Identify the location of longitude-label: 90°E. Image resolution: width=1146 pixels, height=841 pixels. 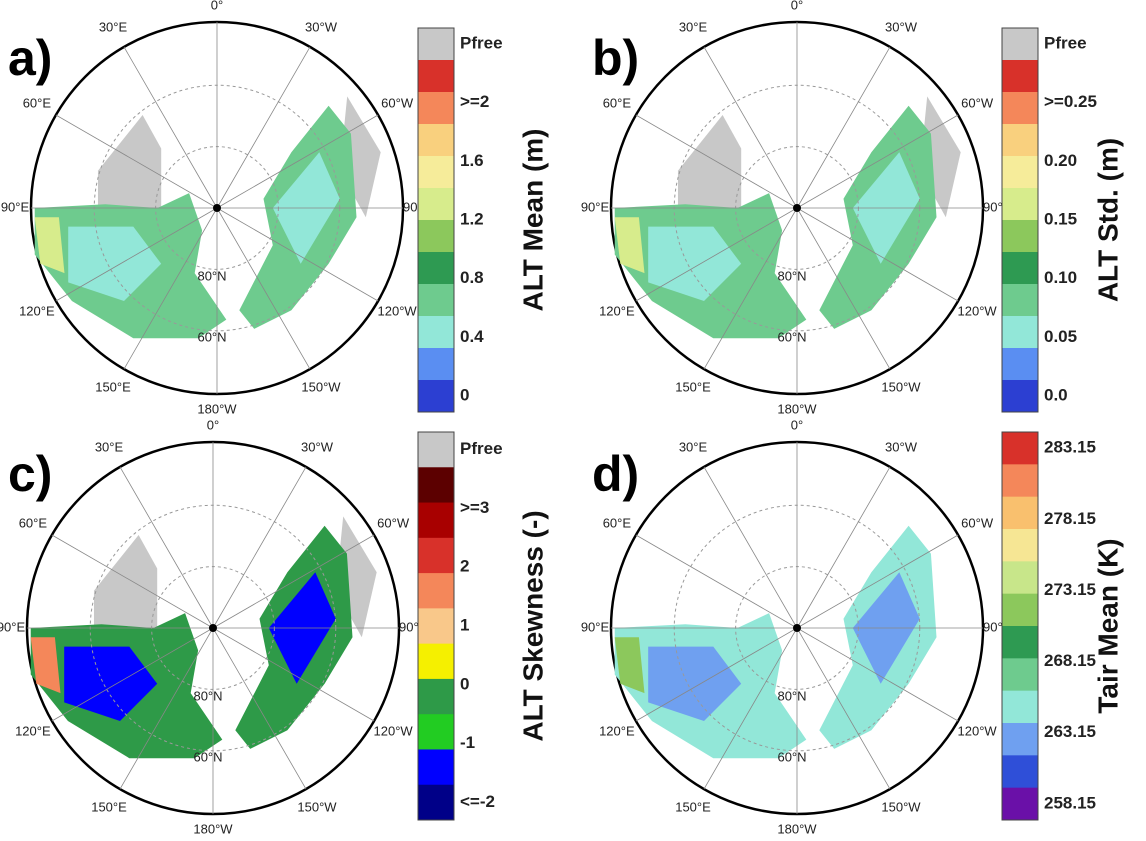
(12, 626).